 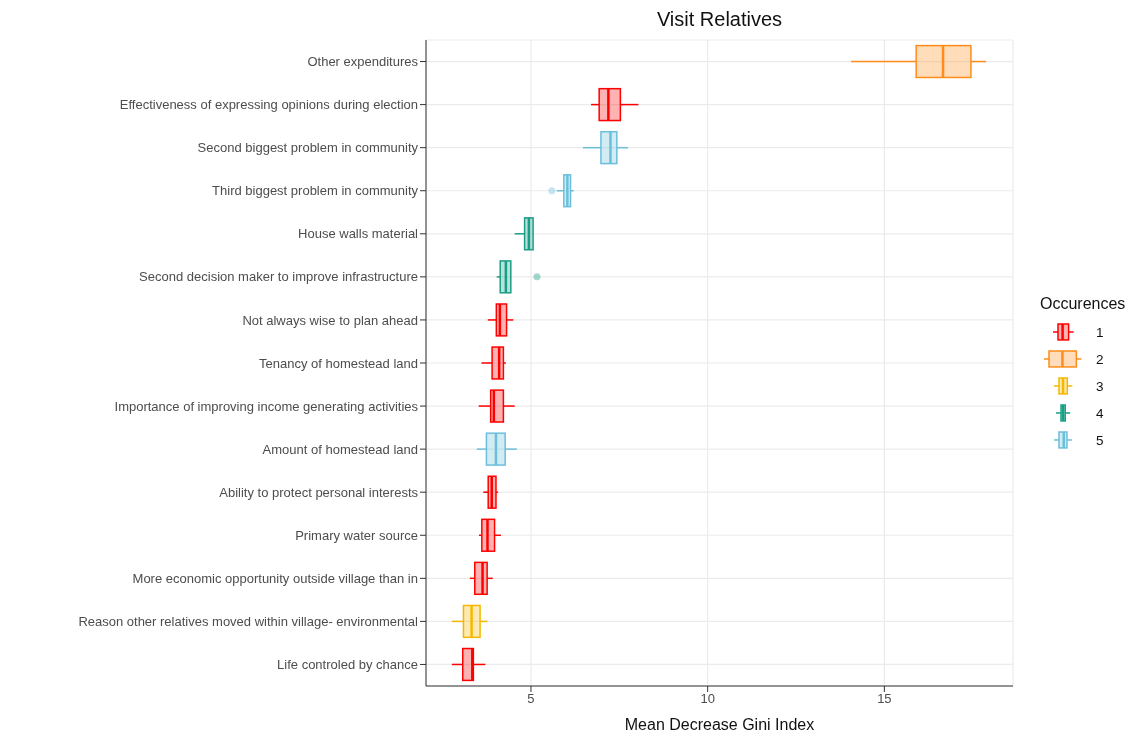 I want to click on y-tick-label: Third biggest problem in community, so click(x=315, y=191).